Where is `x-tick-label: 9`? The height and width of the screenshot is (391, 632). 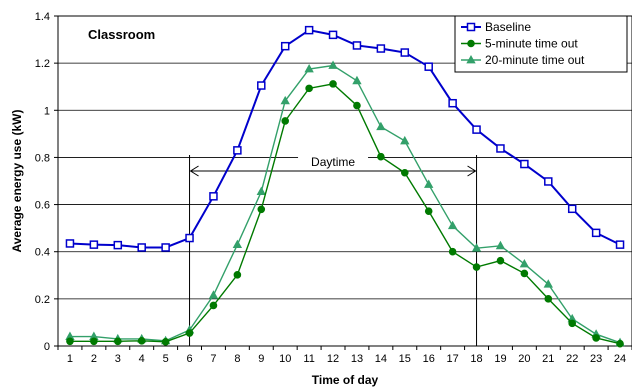 x-tick-label: 9 is located at coordinates (261, 359).